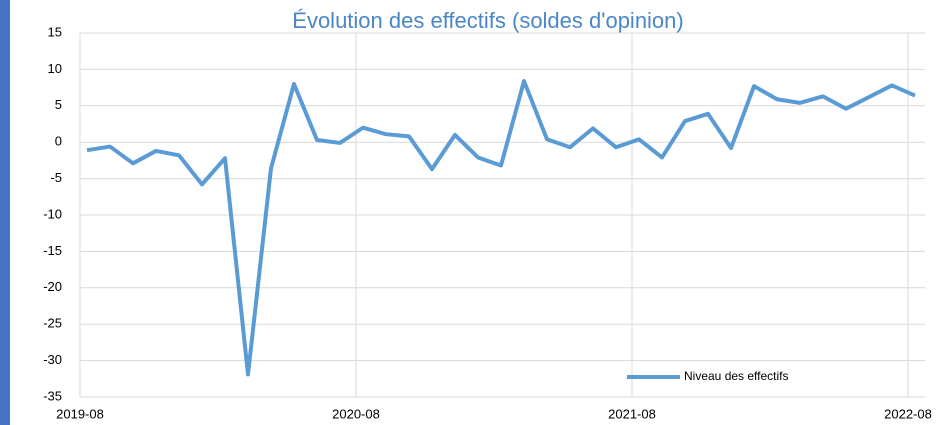  What do you see at coordinates (52, 395) in the screenshot?
I see `y-tick-label: -35` at bounding box center [52, 395].